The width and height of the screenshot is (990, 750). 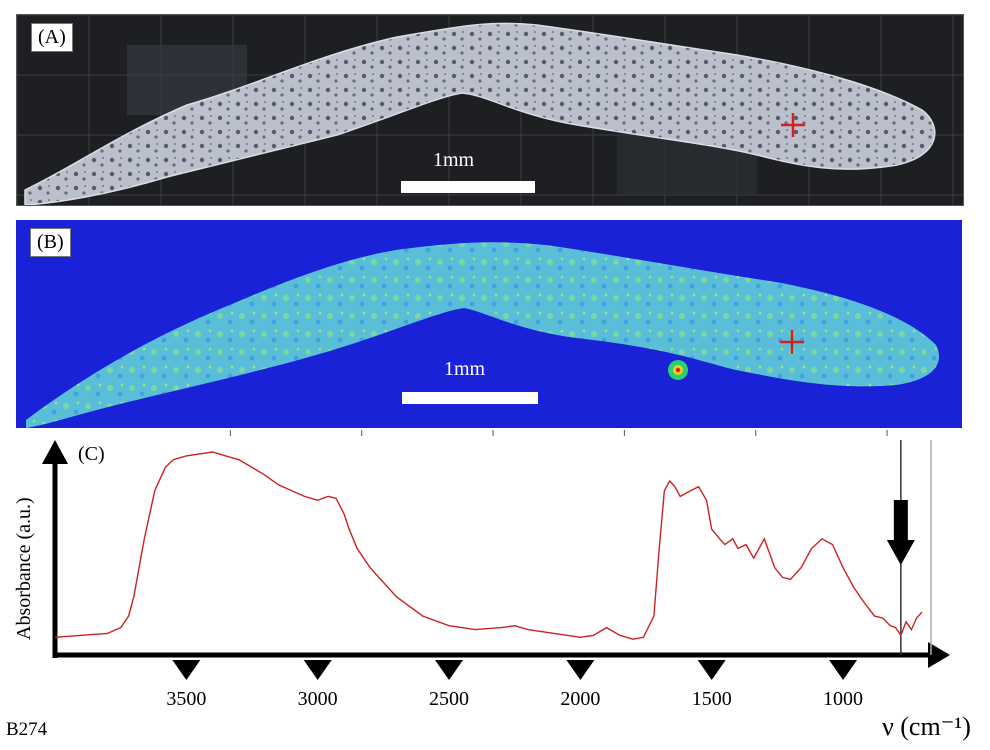 I want to click on y-axis-label: Absorbance (a.u.), so click(x=24, y=568).